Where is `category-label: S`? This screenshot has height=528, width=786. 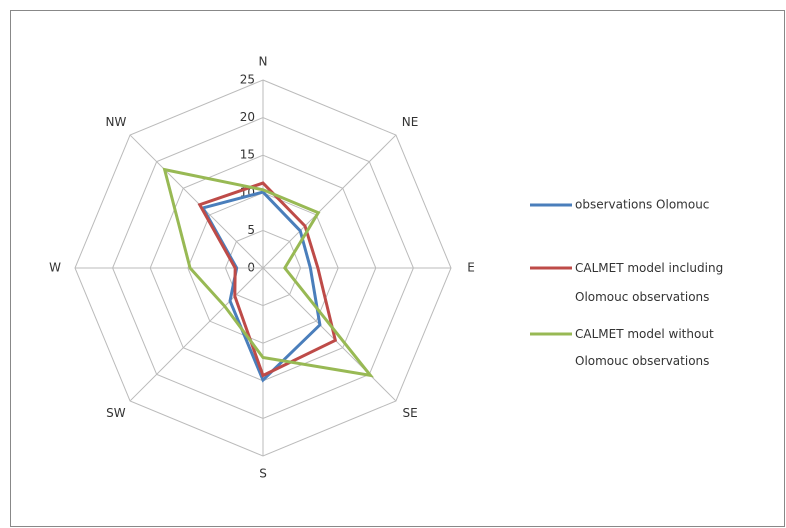
category-label: S is located at coordinates (263, 474).